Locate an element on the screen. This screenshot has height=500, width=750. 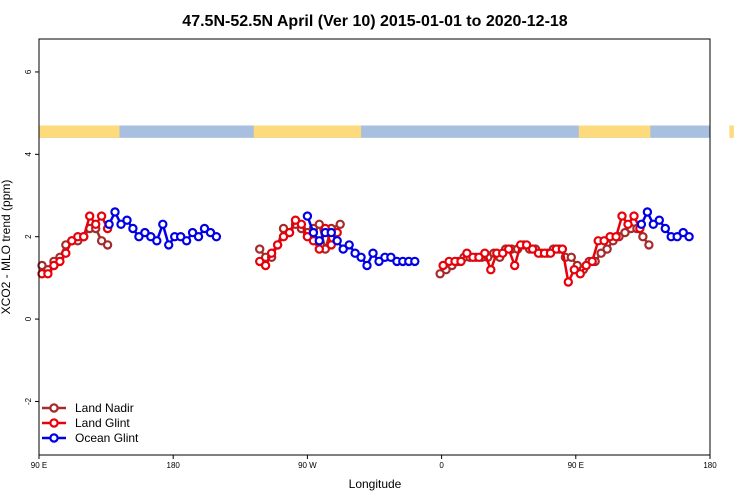
legend-label: Ocean Glint is located at coordinates (107, 438).